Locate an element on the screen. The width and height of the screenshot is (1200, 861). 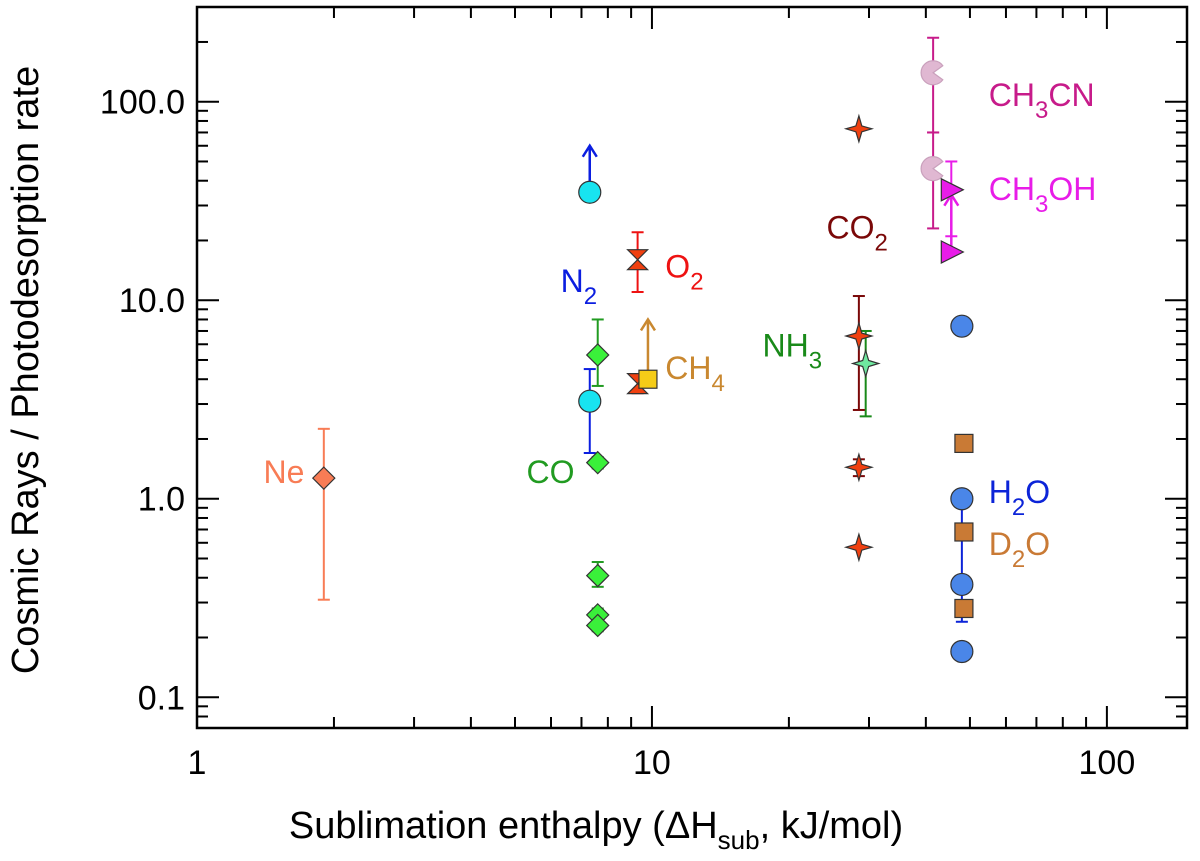
label-co2: CO2 is located at coordinates (857, 232).